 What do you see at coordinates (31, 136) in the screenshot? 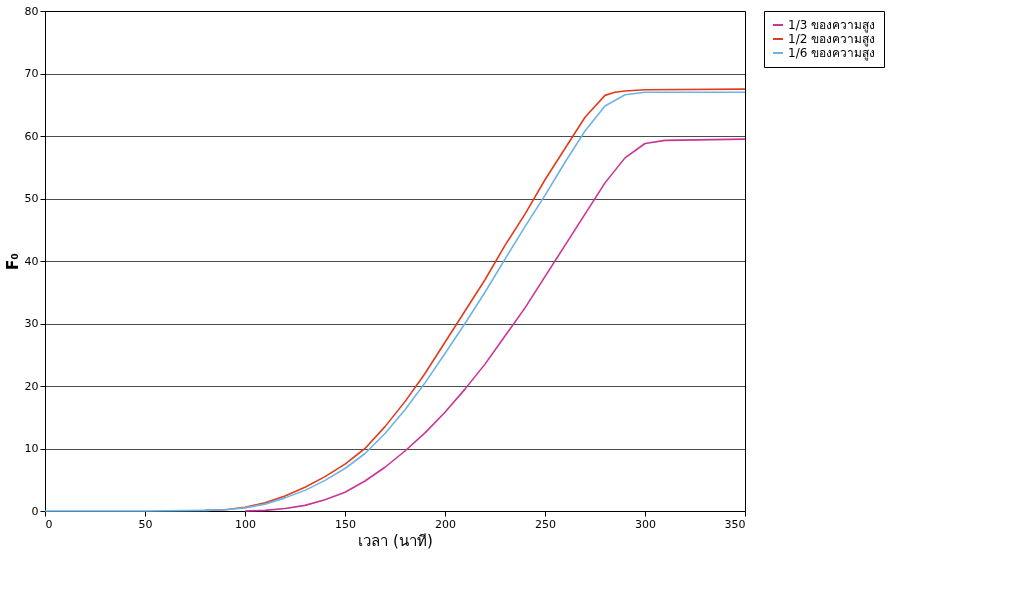
I see `y-tick-label: 60` at bounding box center [31, 136].